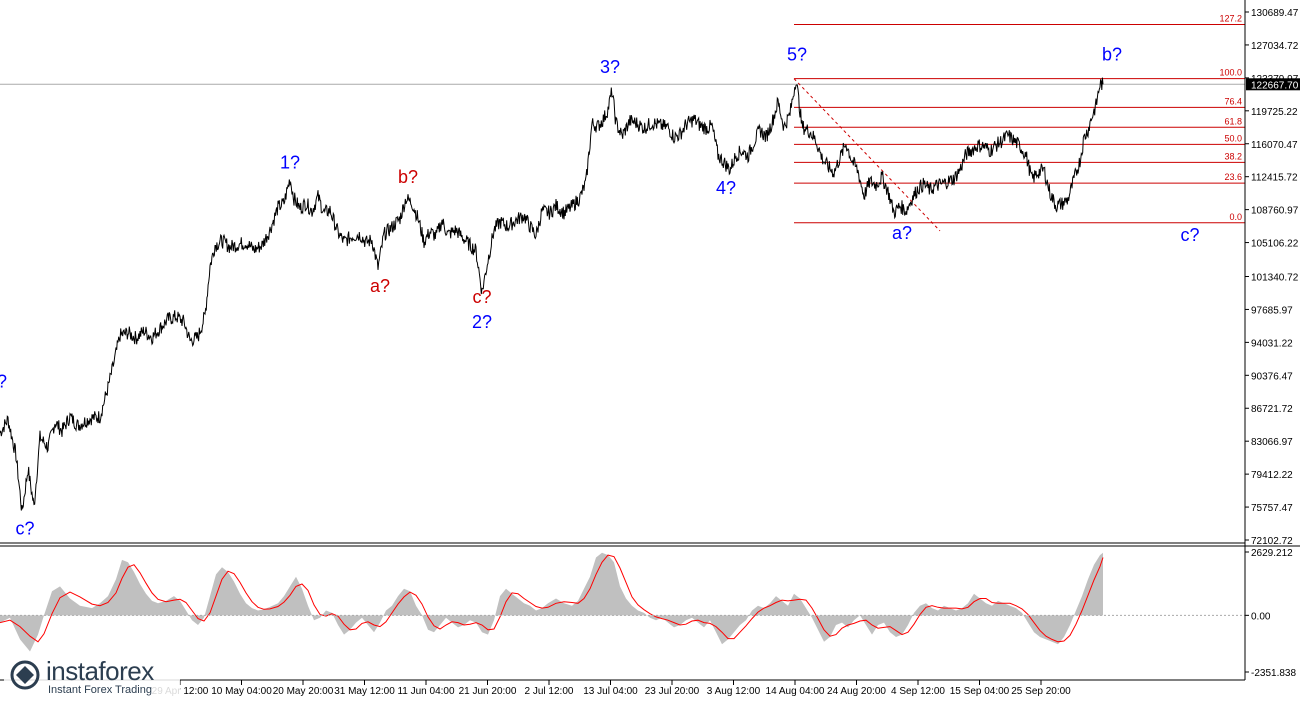  I want to click on time-tick-label: 15 Sep 04:00, so click(980, 691).